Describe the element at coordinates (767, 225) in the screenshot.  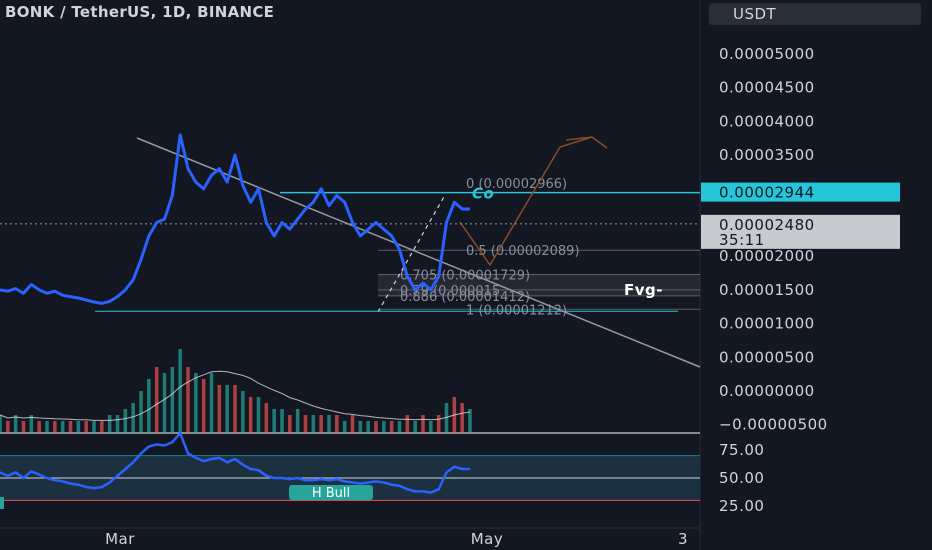
I see `current-price-label: 0.00002480` at that location.